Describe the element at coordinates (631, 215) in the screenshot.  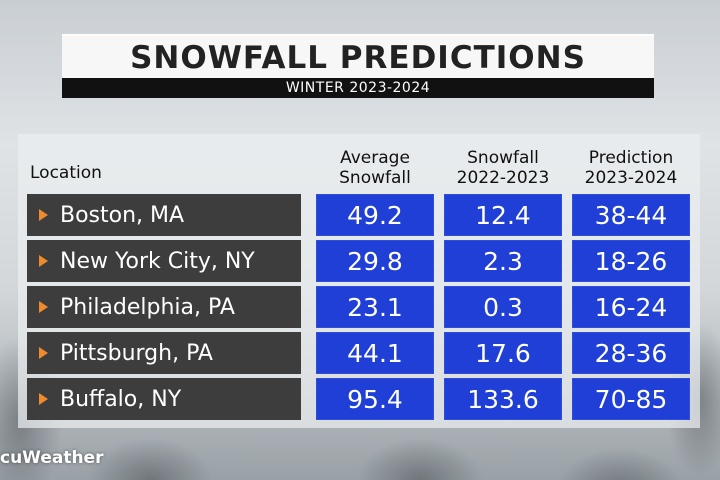
I see `prediction-cell: 38-44` at that location.